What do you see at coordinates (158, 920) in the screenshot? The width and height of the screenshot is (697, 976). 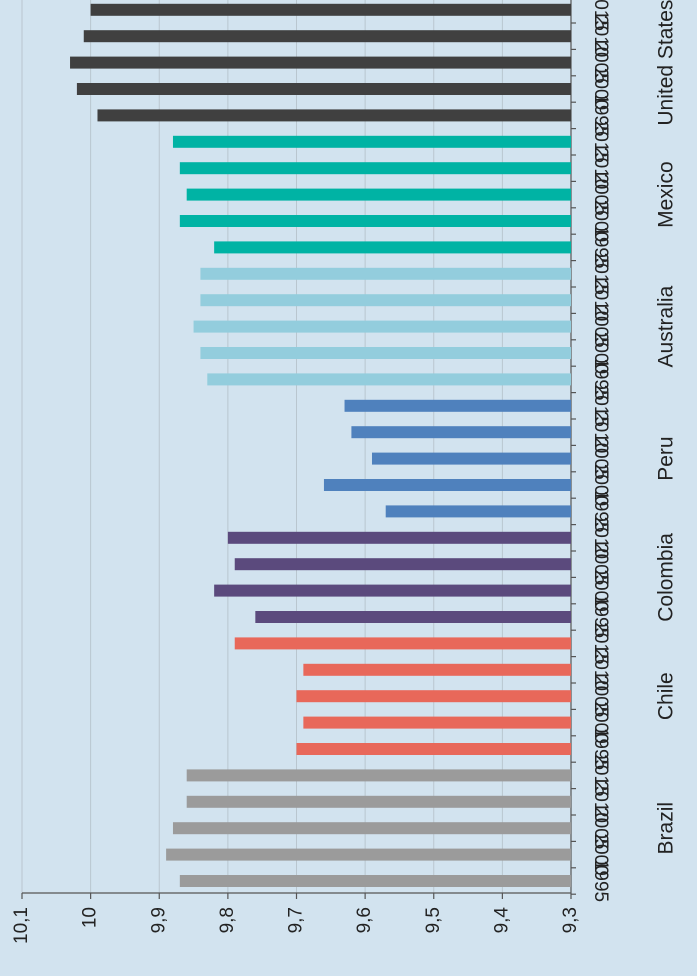 I see `y-tick-label: 9,9` at bounding box center [158, 920].